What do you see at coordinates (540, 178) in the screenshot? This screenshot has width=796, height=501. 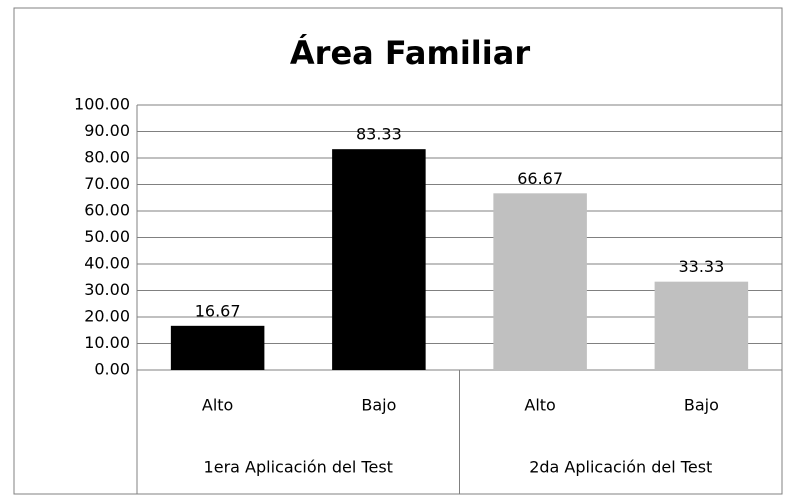 I see `data-label: 66.67` at bounding box center [540, 178].